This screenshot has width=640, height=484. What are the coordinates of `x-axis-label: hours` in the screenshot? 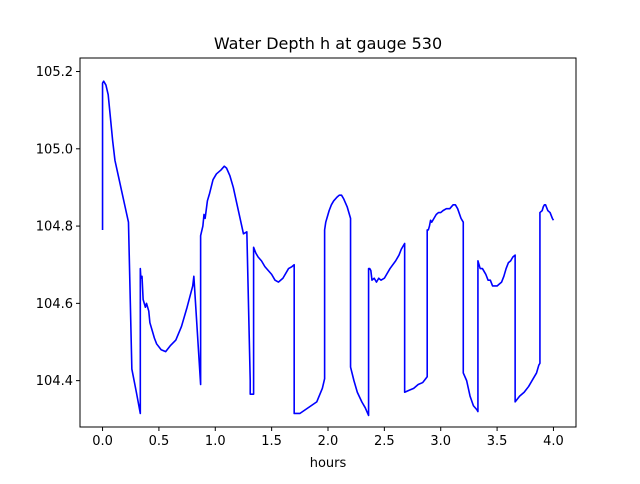 It's located at (328, 463).